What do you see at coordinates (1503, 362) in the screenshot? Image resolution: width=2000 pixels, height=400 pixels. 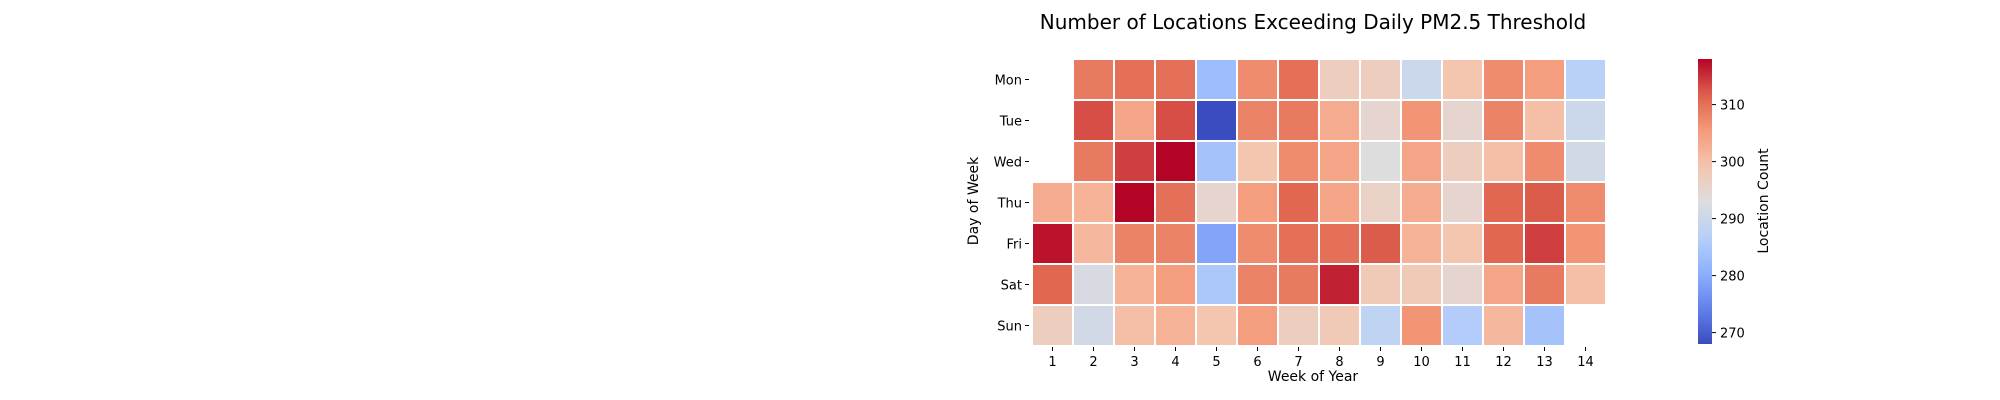 I see `x-tick-label: 12` at bounding box center [1503, 362].